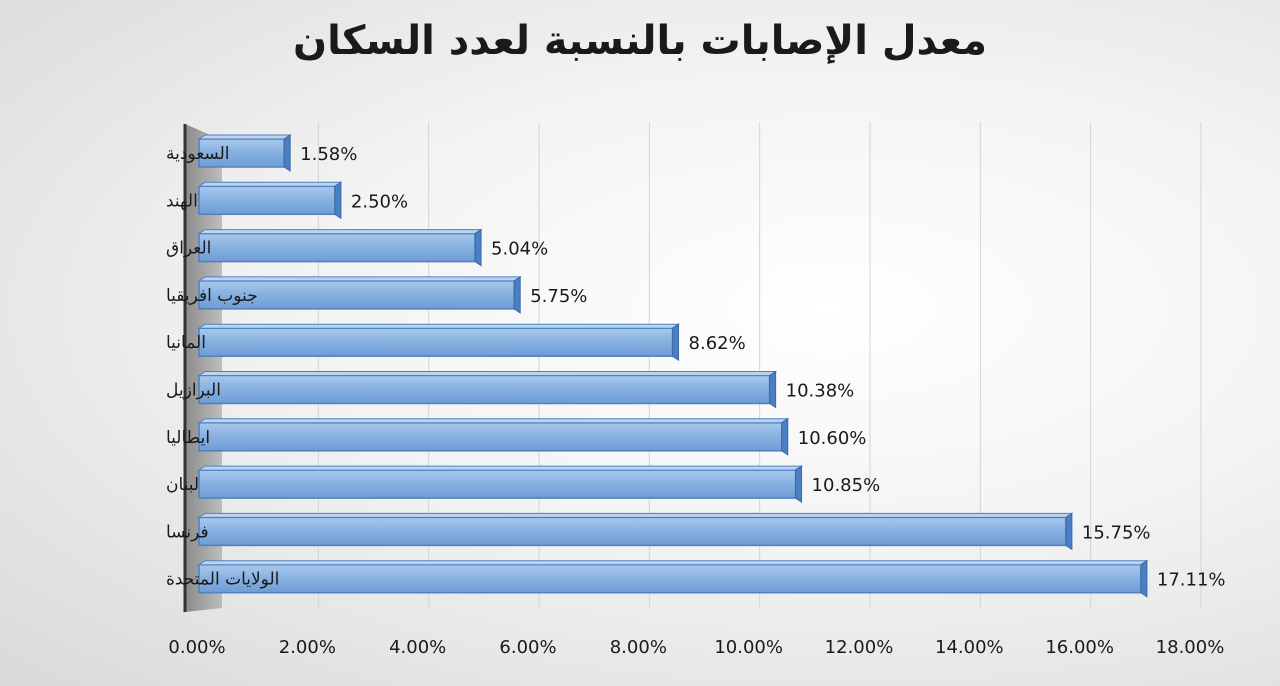  What do you see at coordinates (519, 249) in the screenshot?
I see `bar-value-label: 5.04%` at bounding box center [519, 249].